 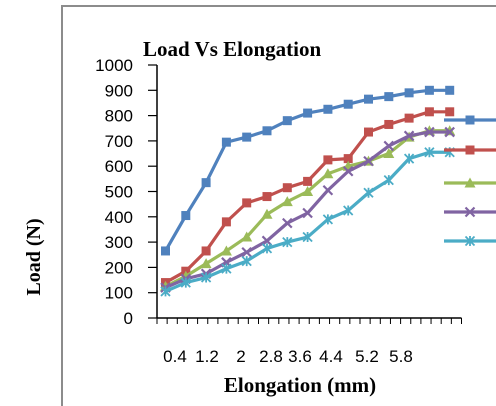 I want to click on x-tick-labels: 0.4 1.2 2 2.8 3.6 4.4 5.2 5.8, so click(x=288, y=356).